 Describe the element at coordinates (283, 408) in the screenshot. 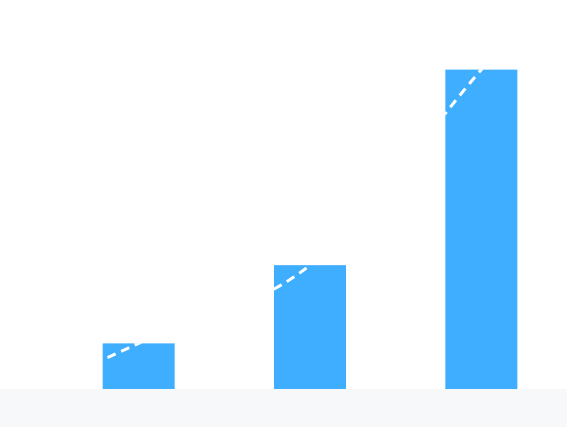

I see `baseline-band` at that location.